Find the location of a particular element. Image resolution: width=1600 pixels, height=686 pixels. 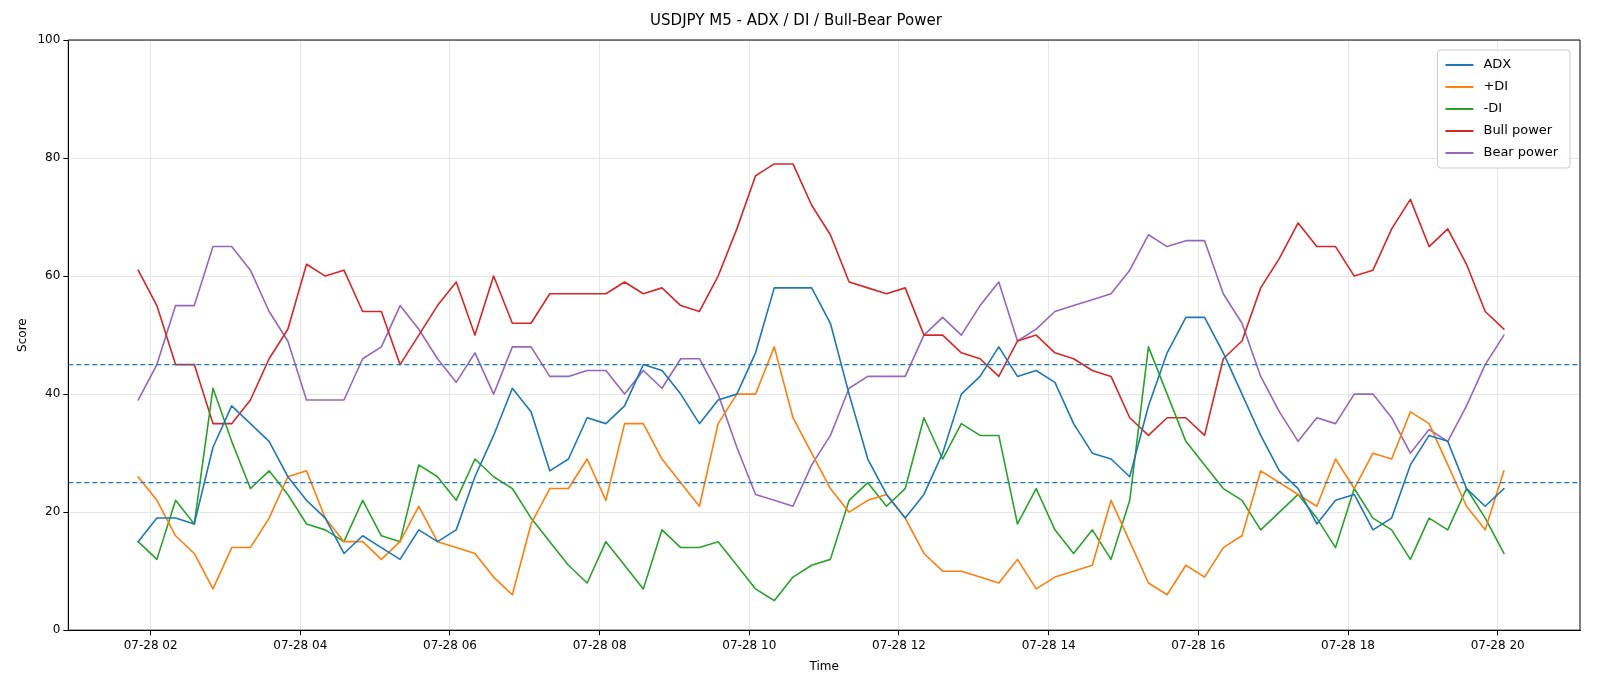

x-tick-label: 07-28 18 is located at coordinates (1348, 644).